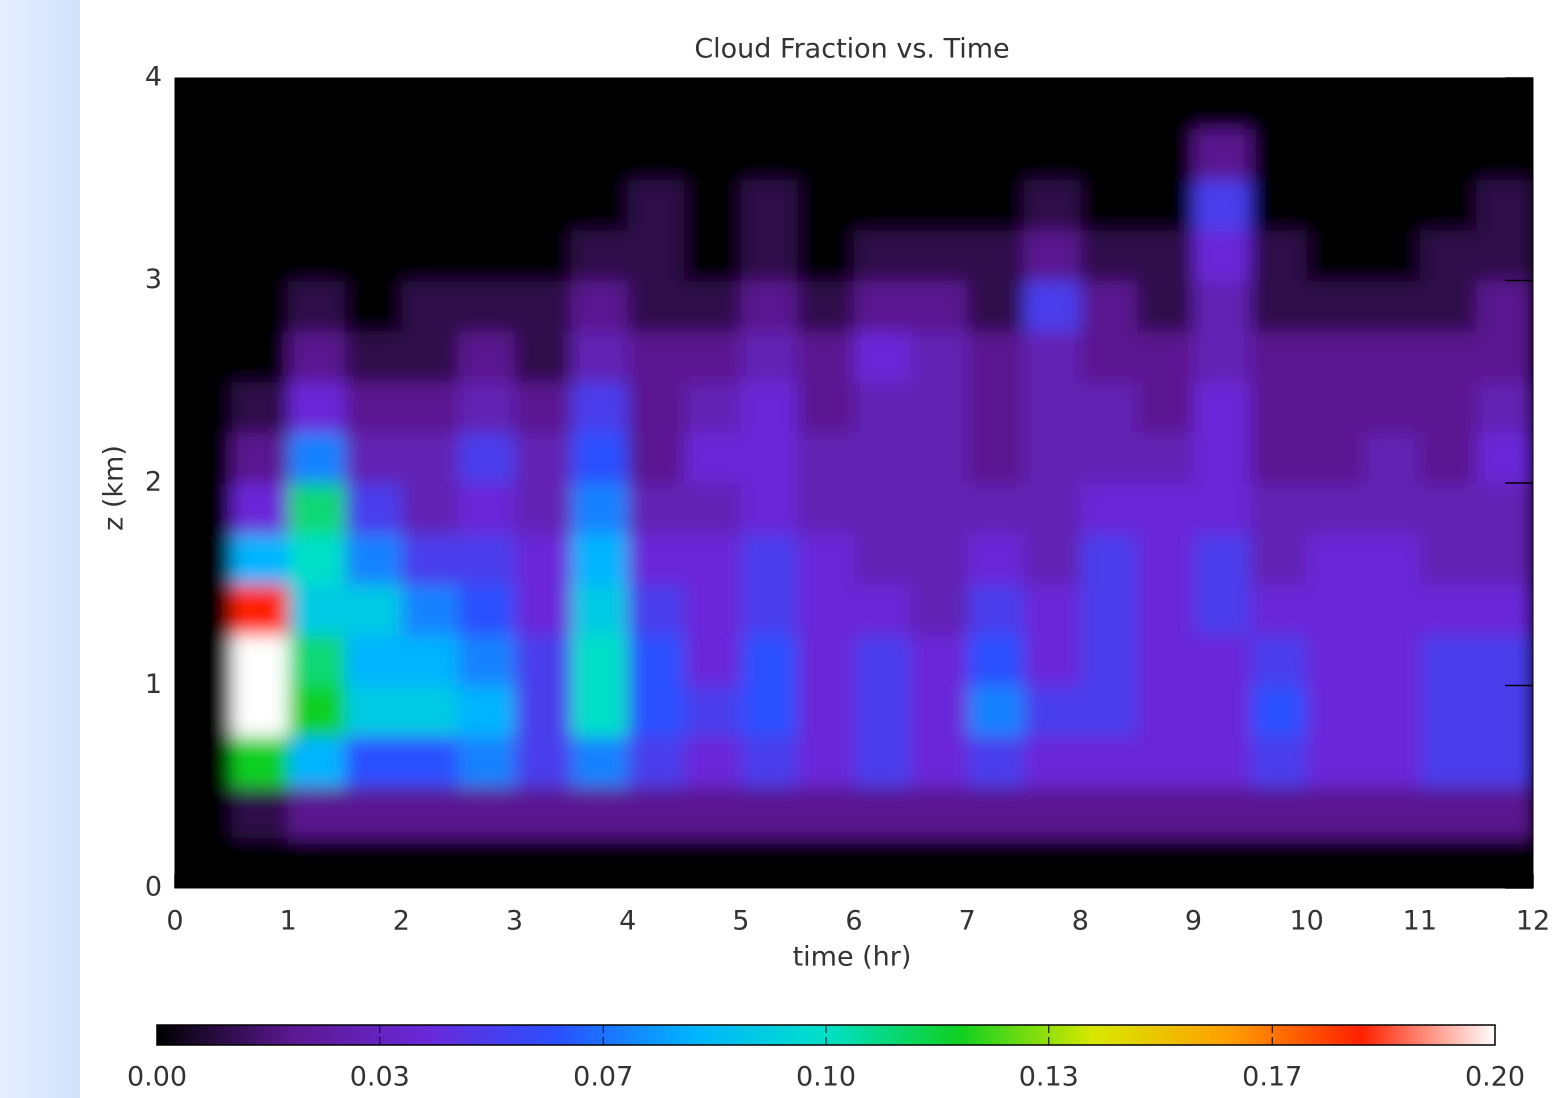  What do you see at coordinates (852, 957) in the screenshot?
I see `x-axis-label: time (hr)` at bounding box center [852, 957].